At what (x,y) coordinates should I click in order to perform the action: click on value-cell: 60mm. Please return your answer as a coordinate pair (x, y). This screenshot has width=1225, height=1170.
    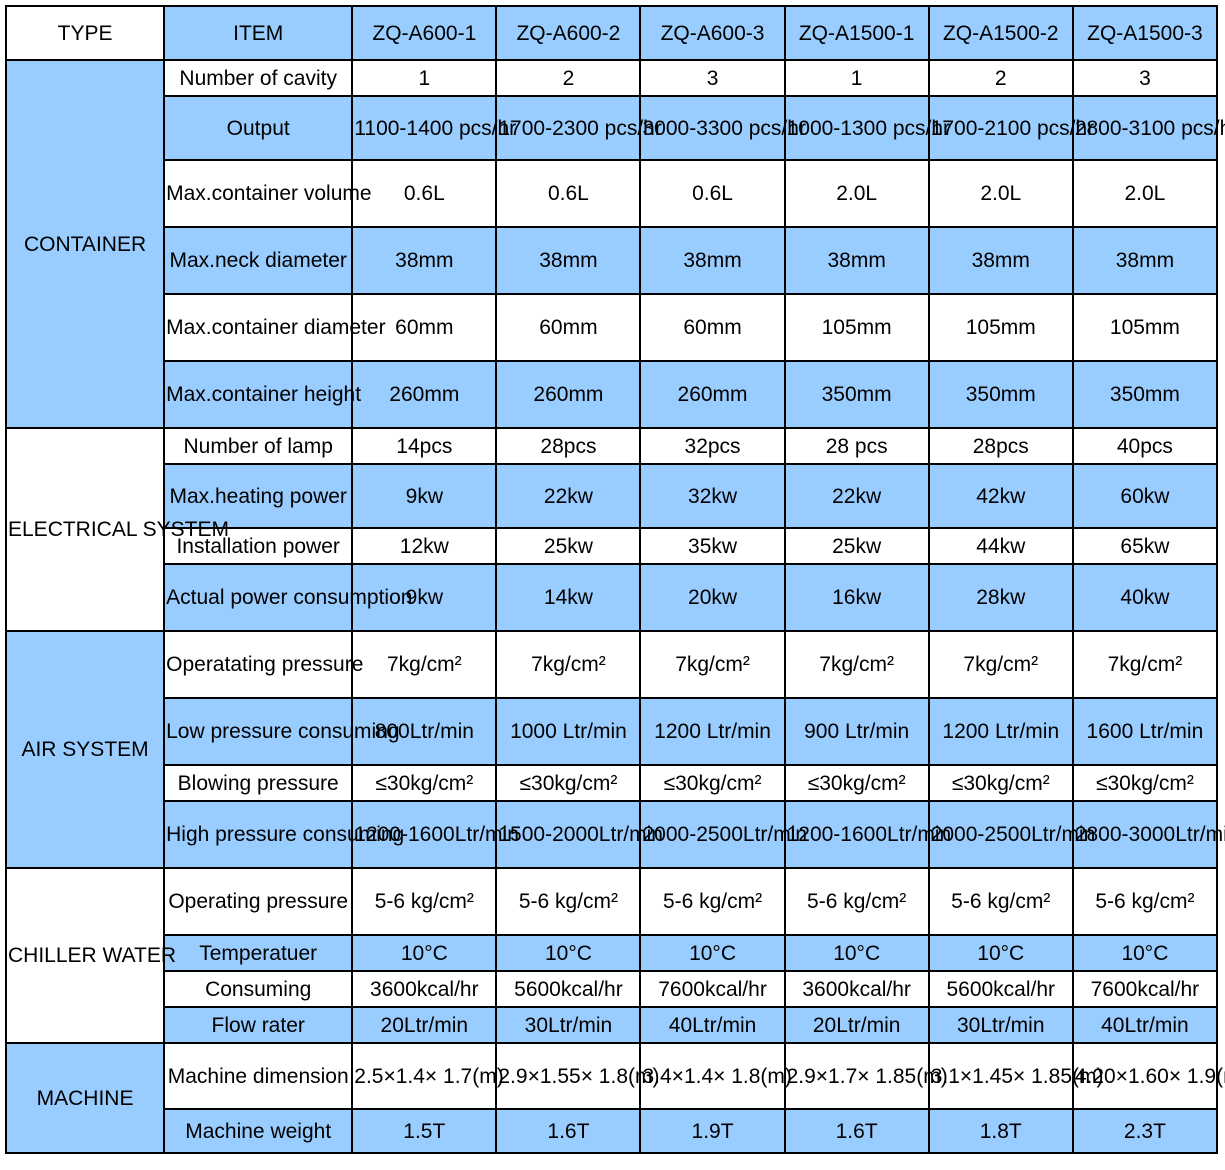
    Looking at the image, I should click on (568, 327).